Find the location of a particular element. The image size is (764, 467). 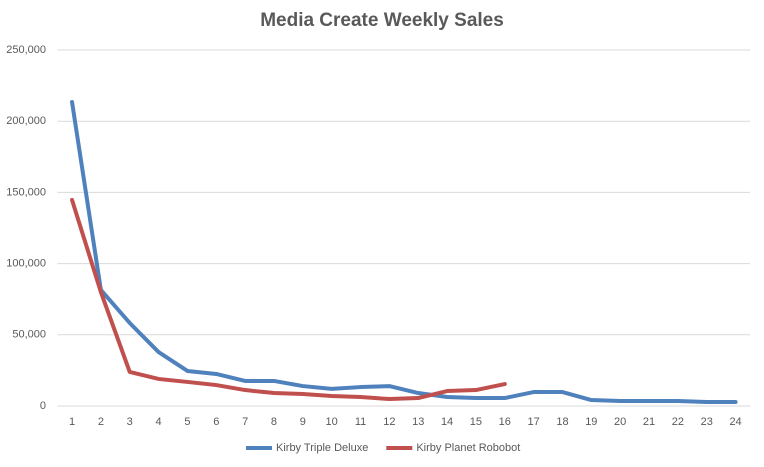

x-tick-label: 14 is located at coordinates (447, 422).